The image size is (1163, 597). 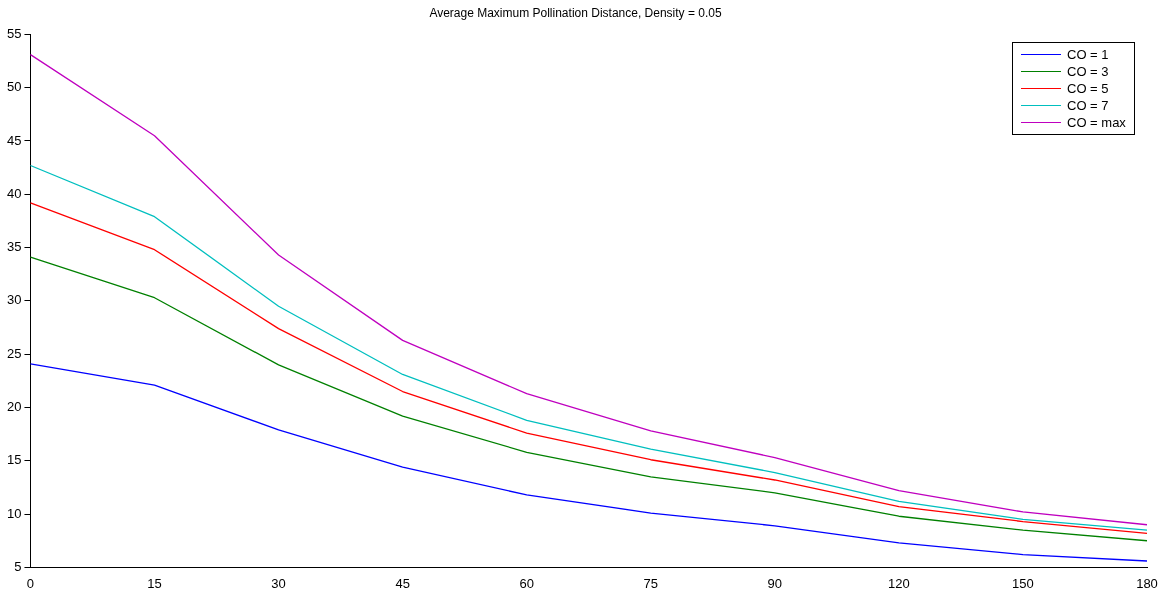 What do you see at coordinates (18, 566) in the screenshot?
I see `y-tick-label: 5` at bounding box center [18, 566].